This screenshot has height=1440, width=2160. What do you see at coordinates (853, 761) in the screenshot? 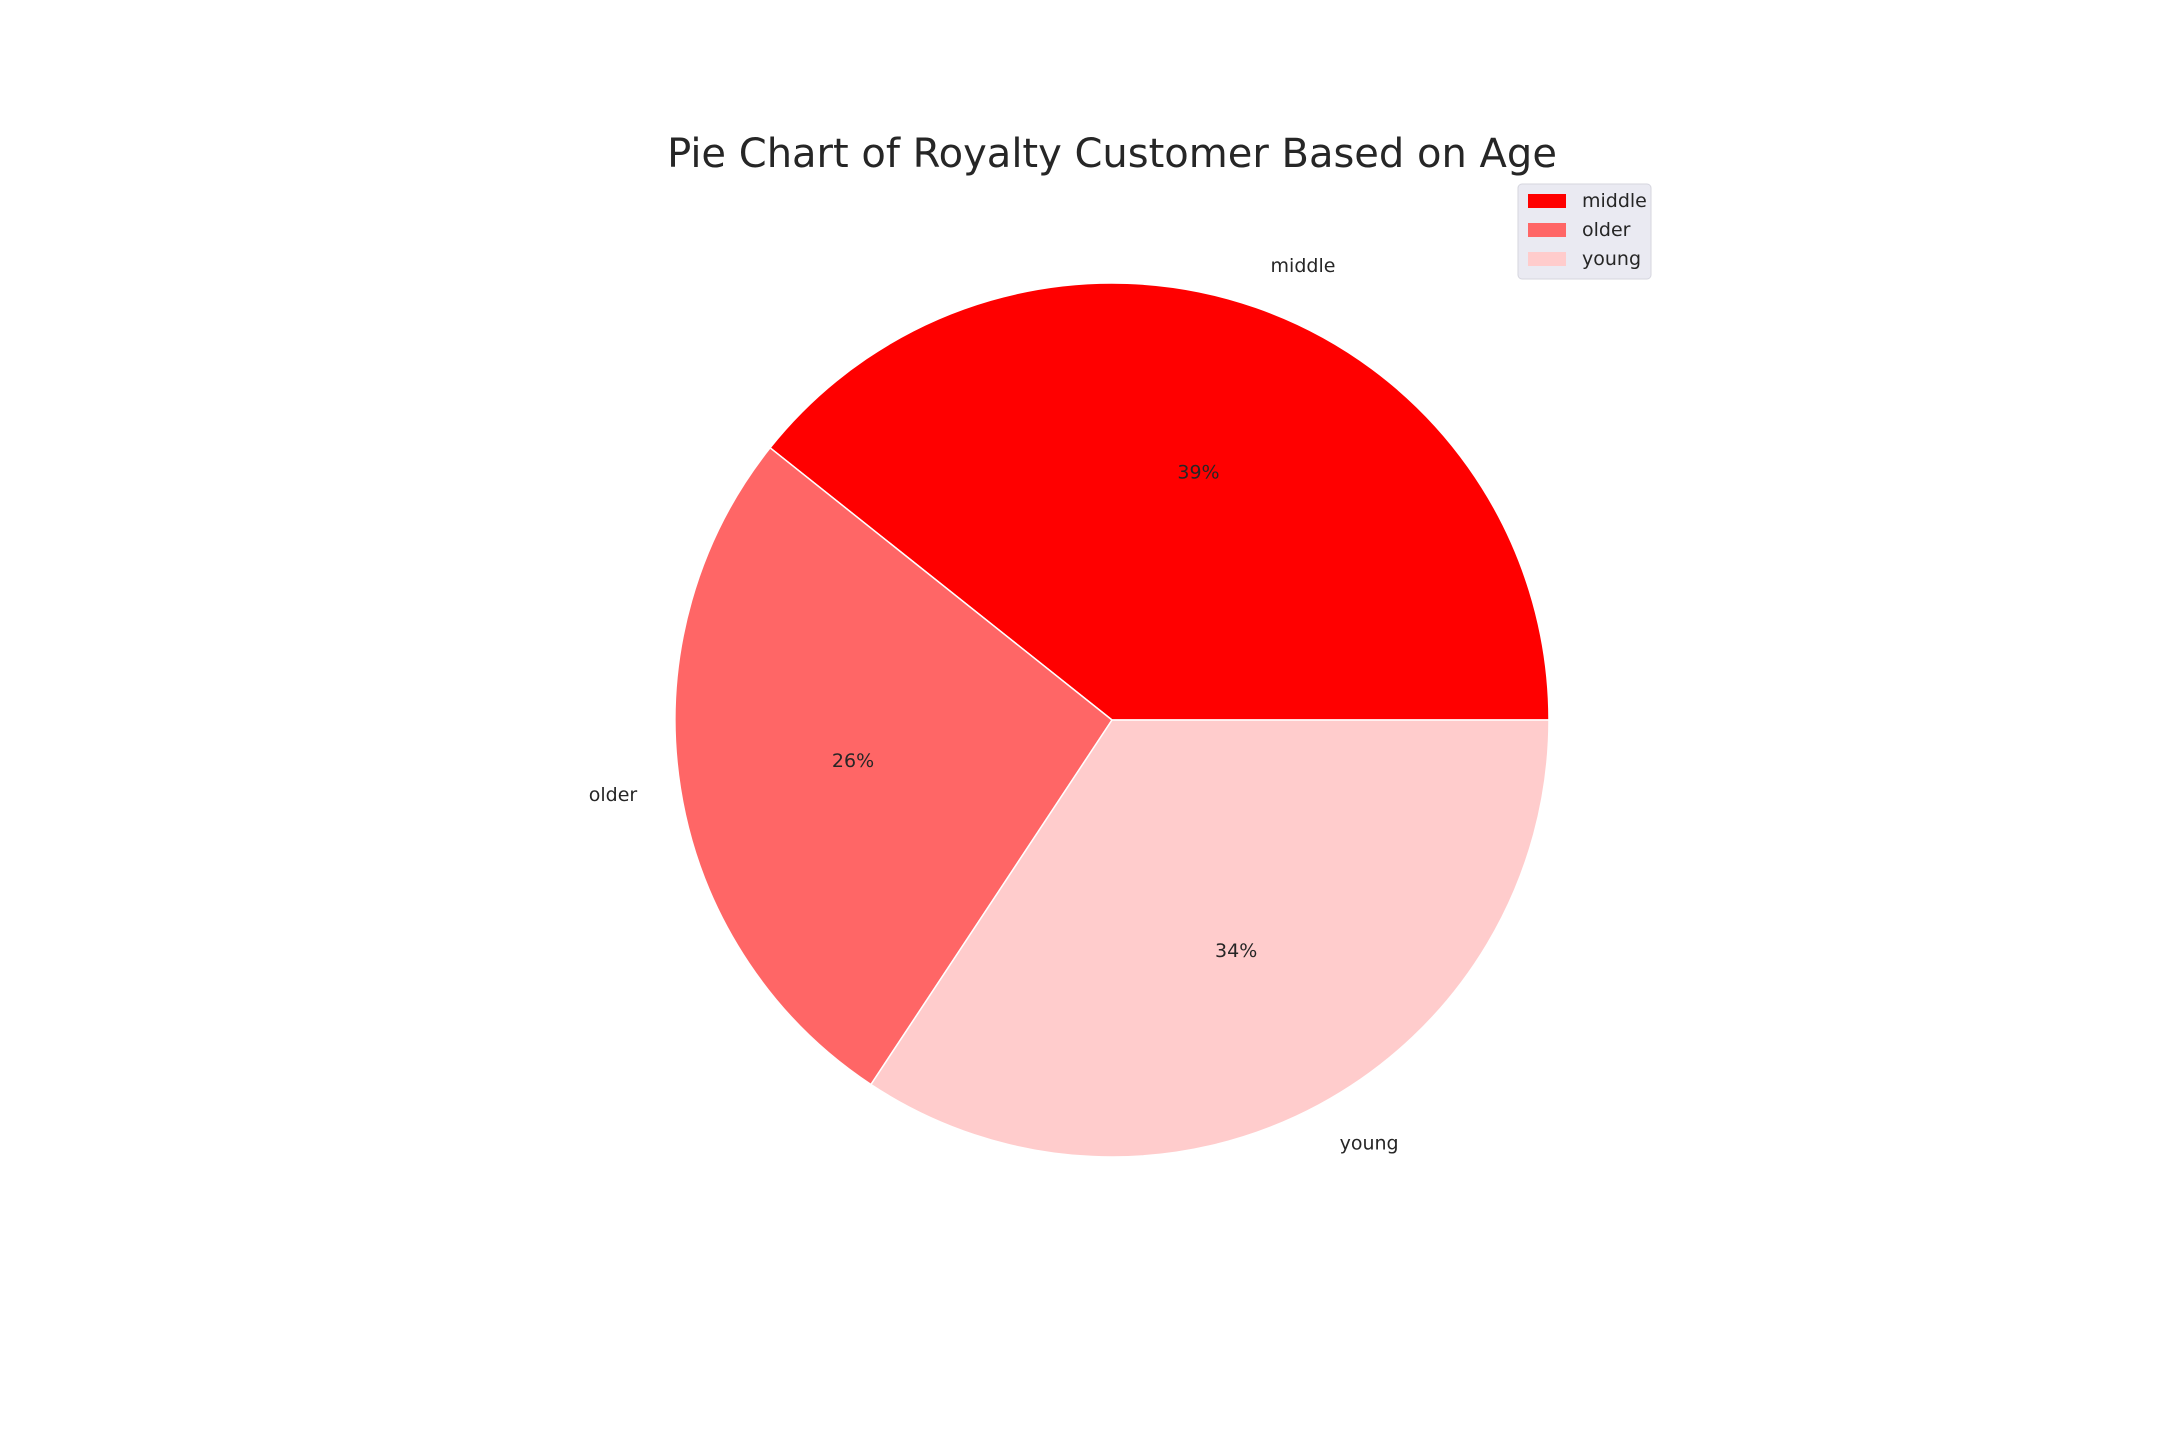
I see `pct-label-older: 26%` at bounding box center [853, 761].